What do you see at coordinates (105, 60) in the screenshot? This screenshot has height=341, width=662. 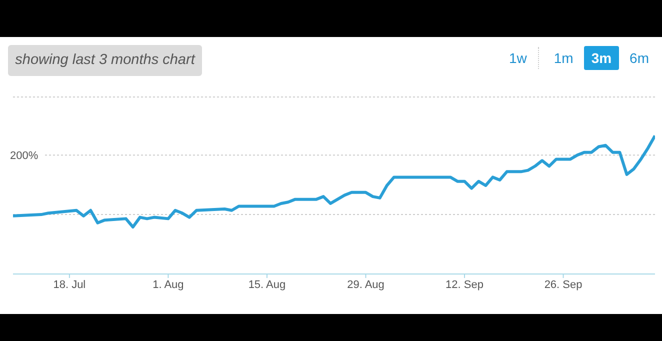 I see `text: showing last 3 months chart` at bounding box center [105, 60].